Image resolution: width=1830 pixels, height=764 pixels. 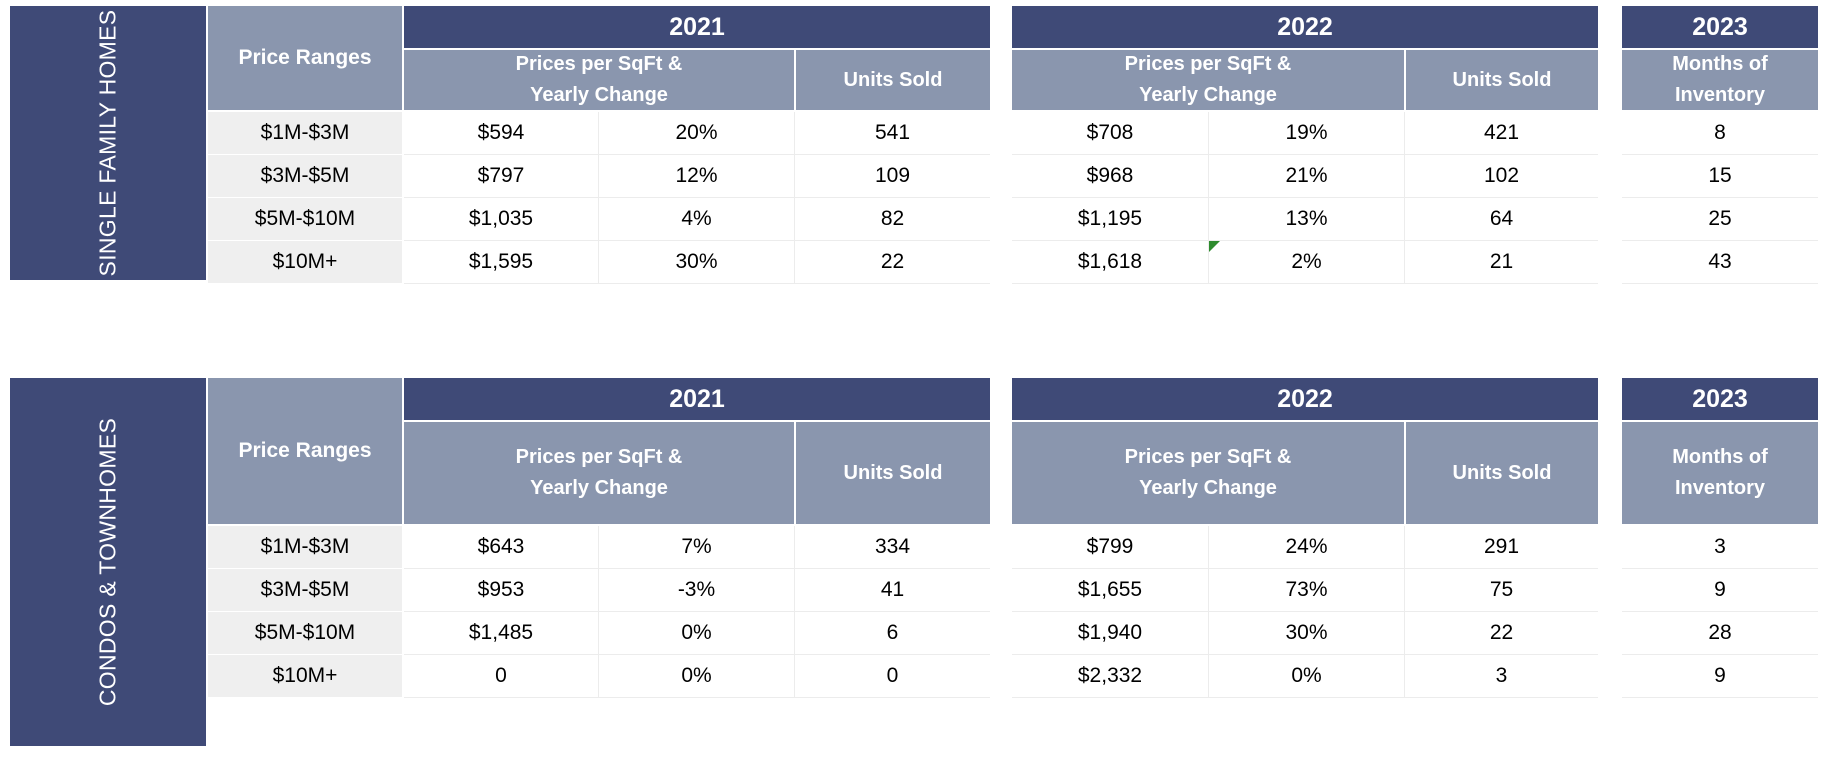 What do you see at coordinates (1214, 246) in the screenshot?
I see `comment-indicator-icon` at bounding box center [1214, 246].